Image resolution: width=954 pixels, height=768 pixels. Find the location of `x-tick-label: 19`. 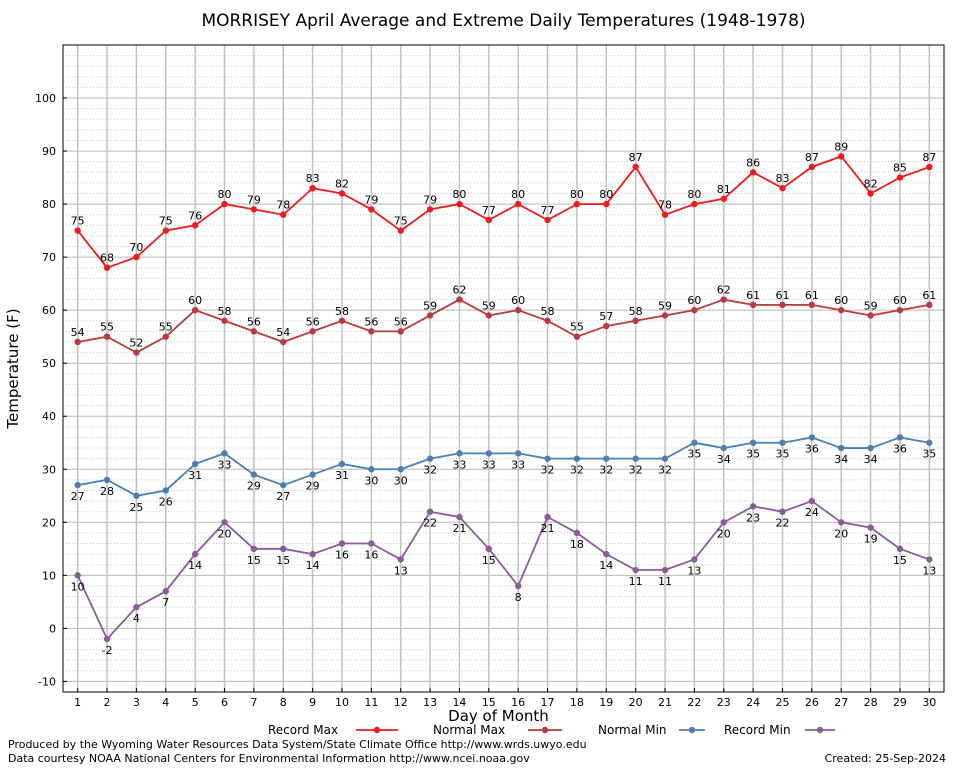

x-tick-label: 19 is located at coordinates (606, 702).